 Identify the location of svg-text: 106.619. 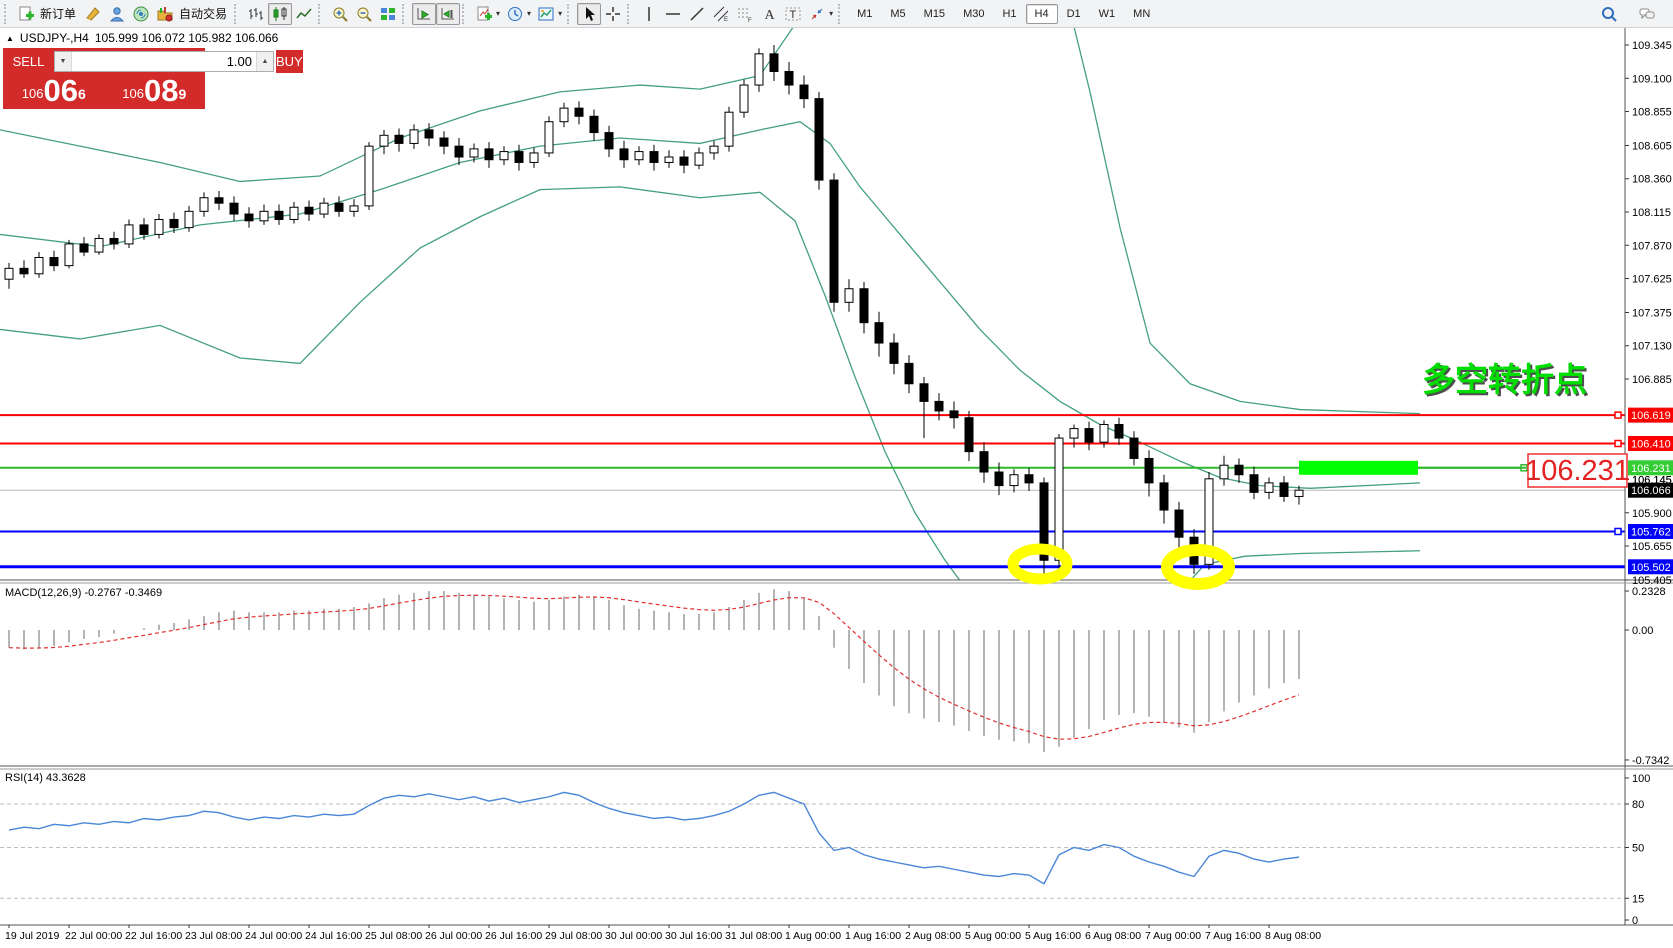
(1651, 416).